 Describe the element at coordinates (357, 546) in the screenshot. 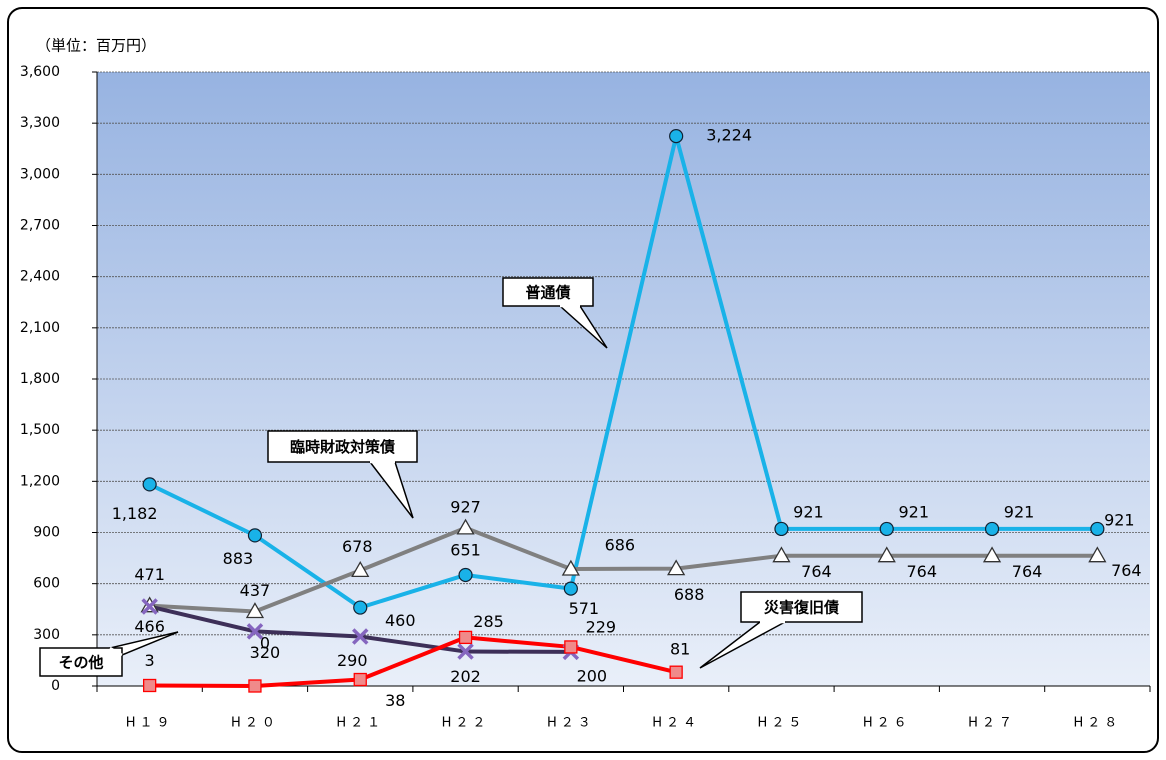

I see `data-label: 678` at that location.